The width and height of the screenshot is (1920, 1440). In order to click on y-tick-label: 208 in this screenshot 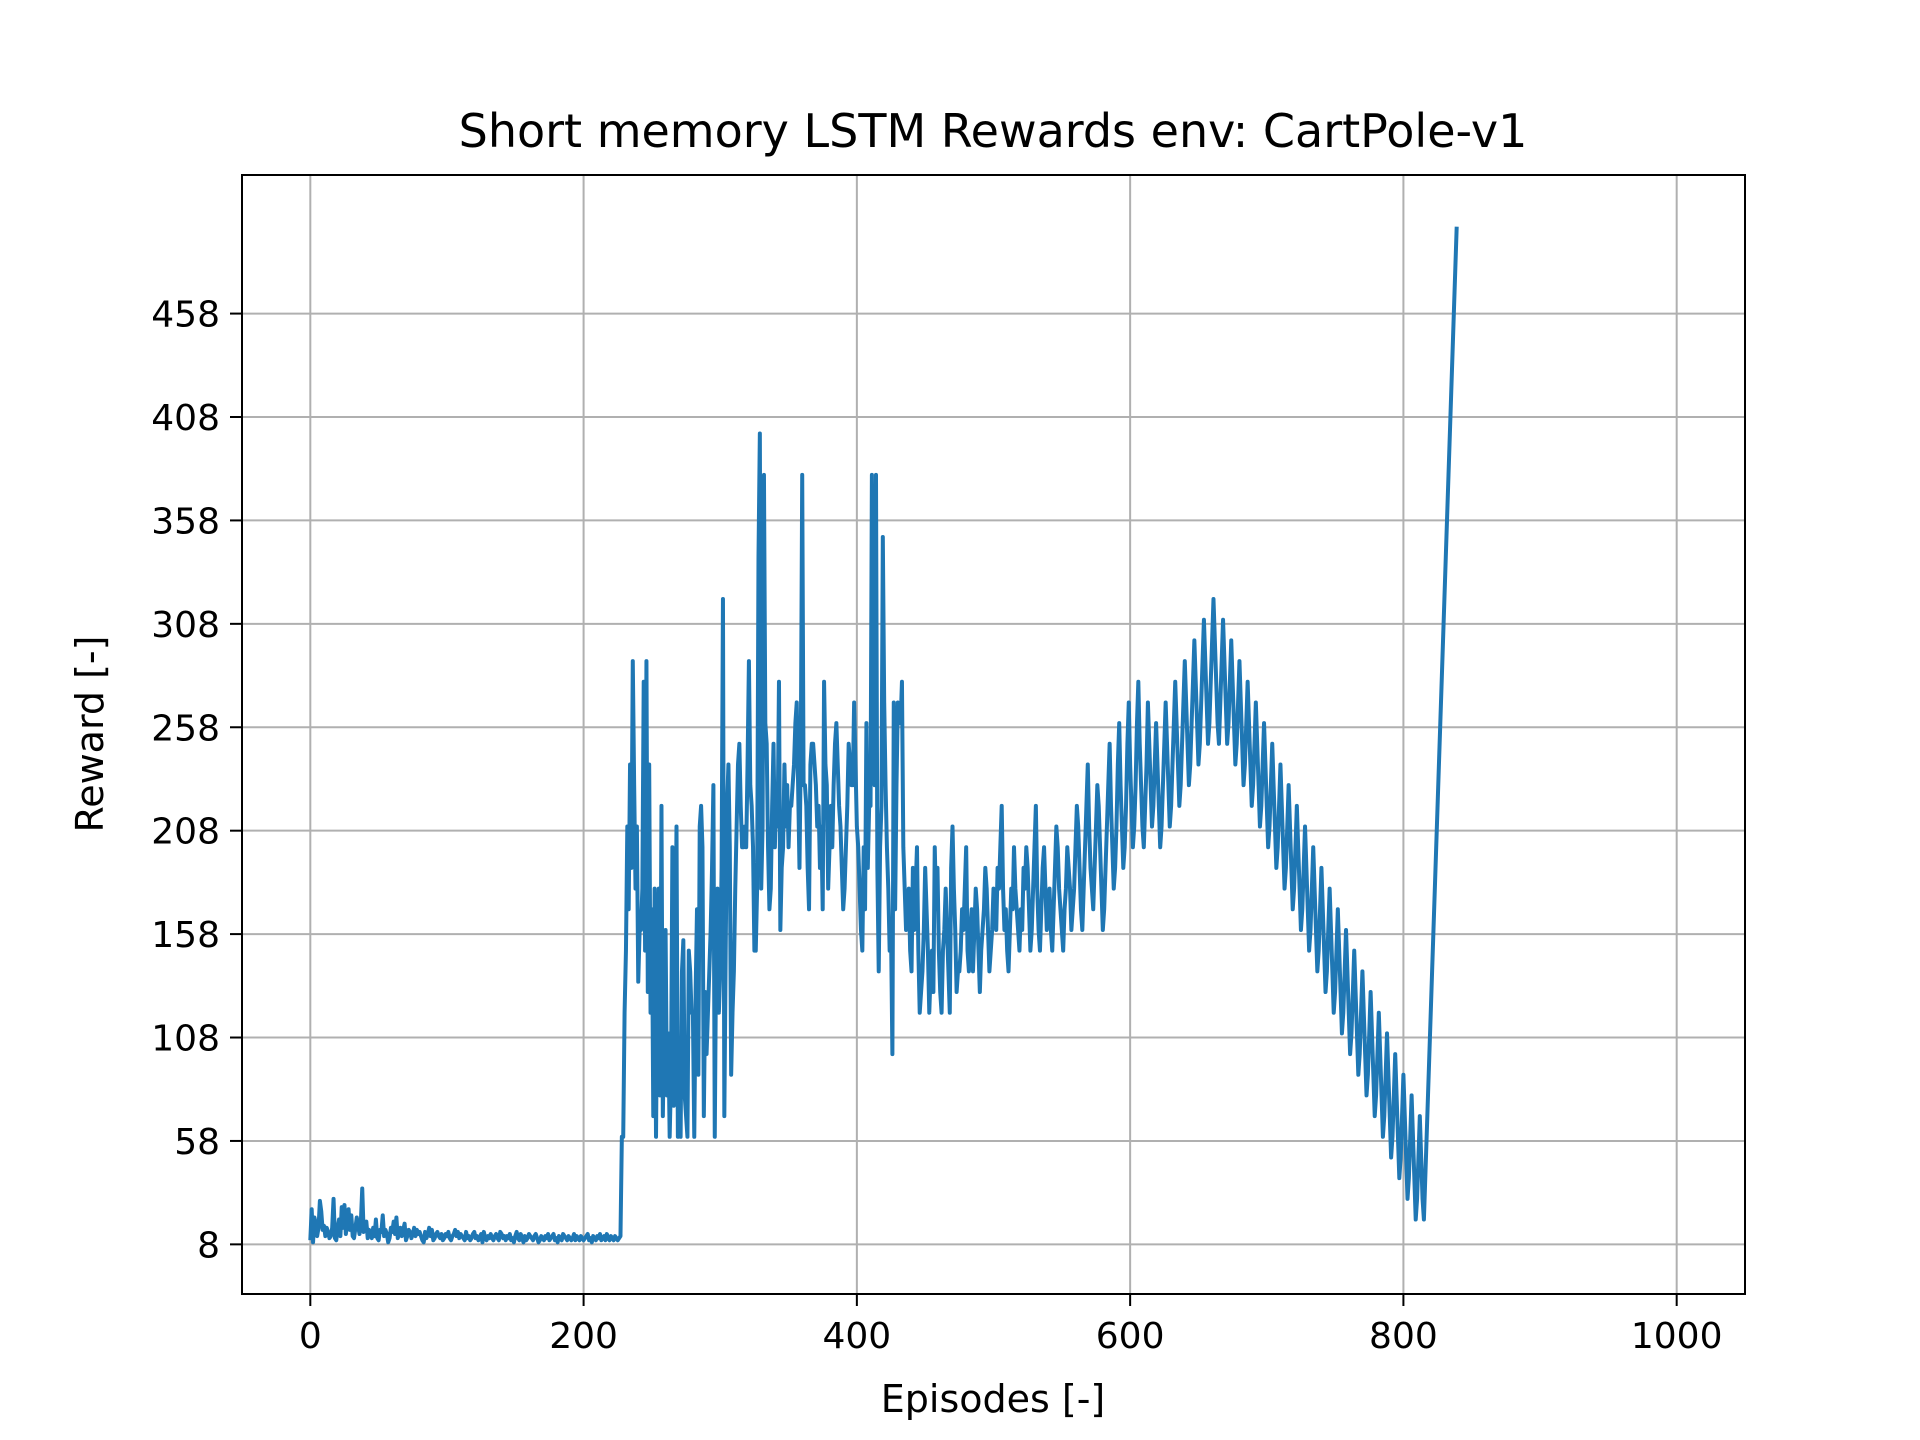, I will do `click(185, 832)`.